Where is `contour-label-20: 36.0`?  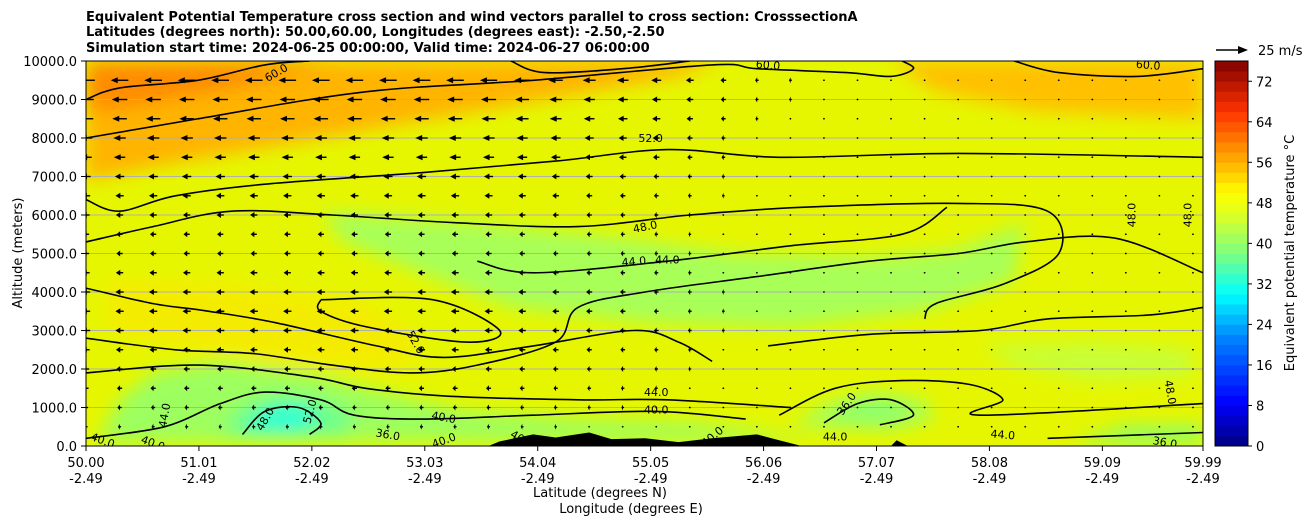 contour-label-20: 36.0 is located at coordinates (1165, 442).